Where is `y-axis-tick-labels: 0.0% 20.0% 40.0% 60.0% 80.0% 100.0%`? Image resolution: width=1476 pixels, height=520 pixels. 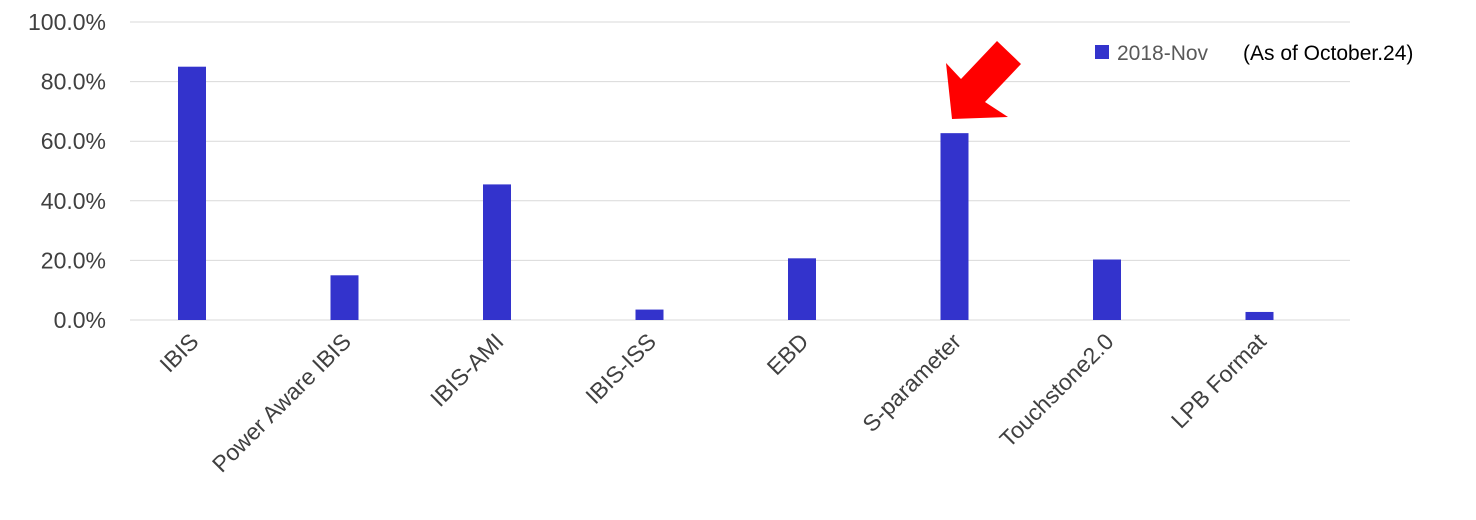
y-axis-tick-labels: 0.0% 20.0% 40.0% 60.0% 80.0% 100.0% is located at coordinates (67, 171).